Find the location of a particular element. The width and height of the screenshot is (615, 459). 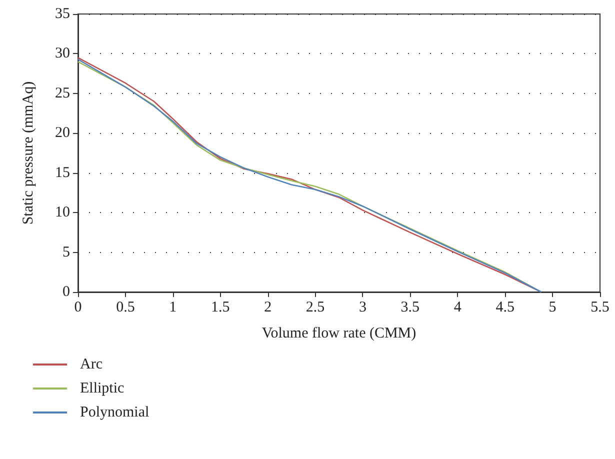

x-axis-title: Volume flow rate (CMM) is located at coordinates (339, 334).